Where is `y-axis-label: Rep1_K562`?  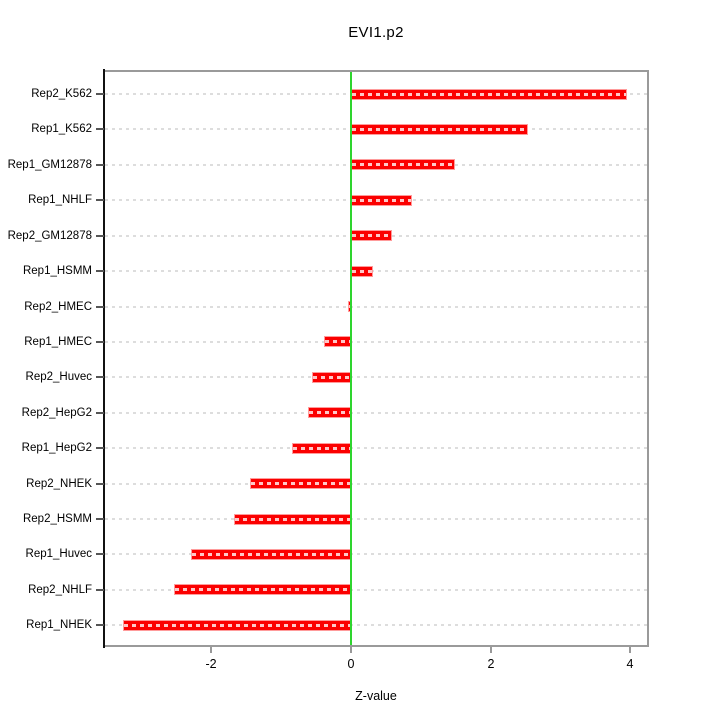 y-axis-label: Rep1_K562 is located at coordinates (61, 129).